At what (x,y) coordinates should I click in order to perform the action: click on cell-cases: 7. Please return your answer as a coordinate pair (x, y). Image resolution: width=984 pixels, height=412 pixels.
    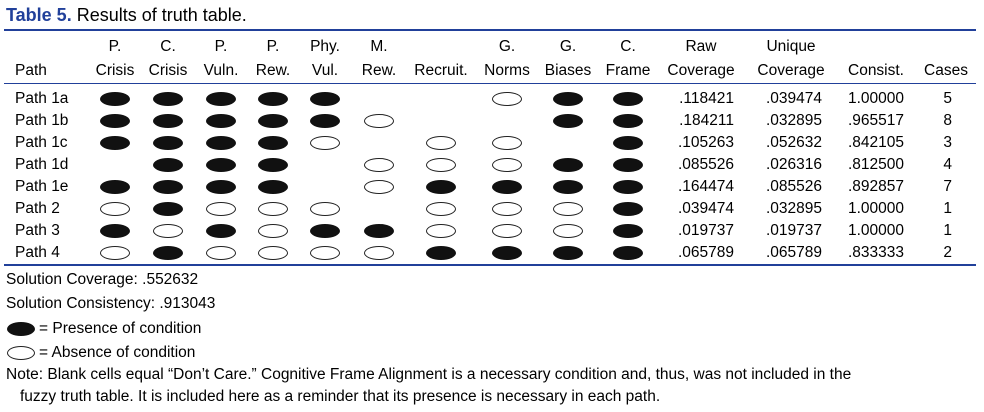
    Looking at the image, I should click on (947, 186).